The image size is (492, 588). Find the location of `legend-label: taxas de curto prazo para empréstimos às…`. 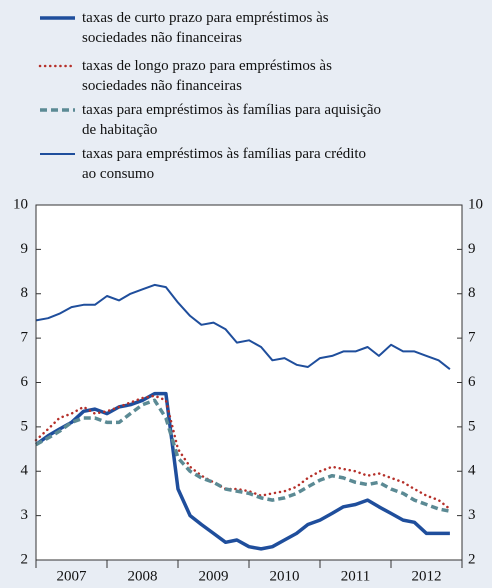

legend-label: taxas de curto prazo para empréstimos às… is located at coordinates (205, 28).